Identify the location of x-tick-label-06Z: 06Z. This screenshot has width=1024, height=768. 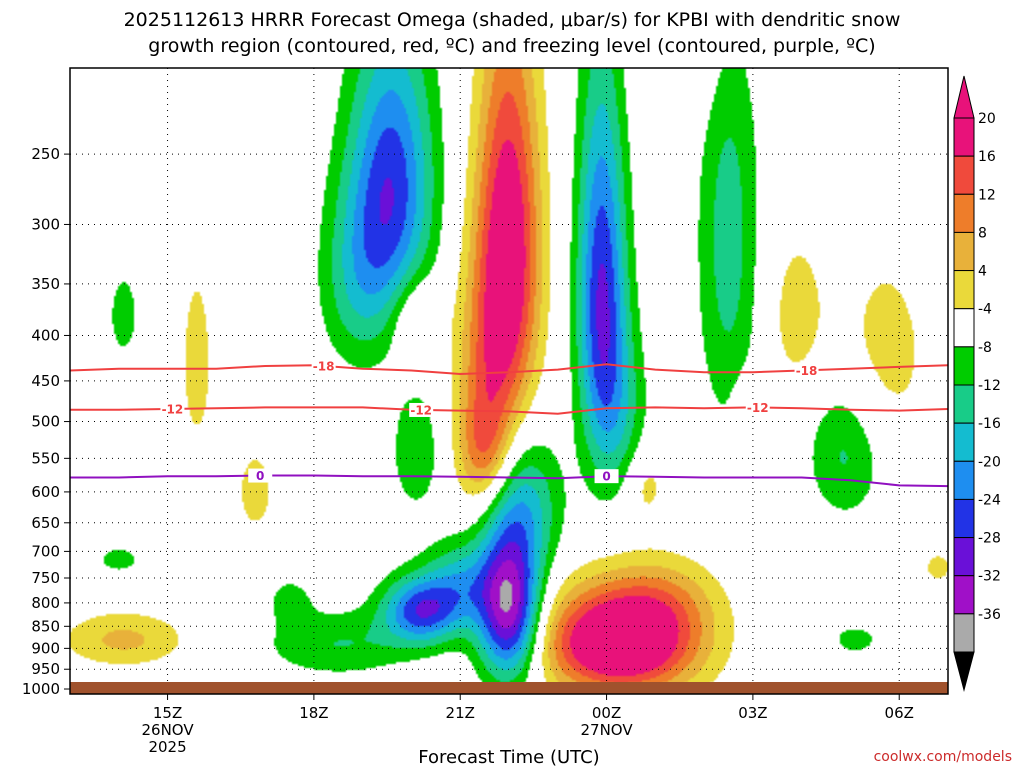
(899, 713).